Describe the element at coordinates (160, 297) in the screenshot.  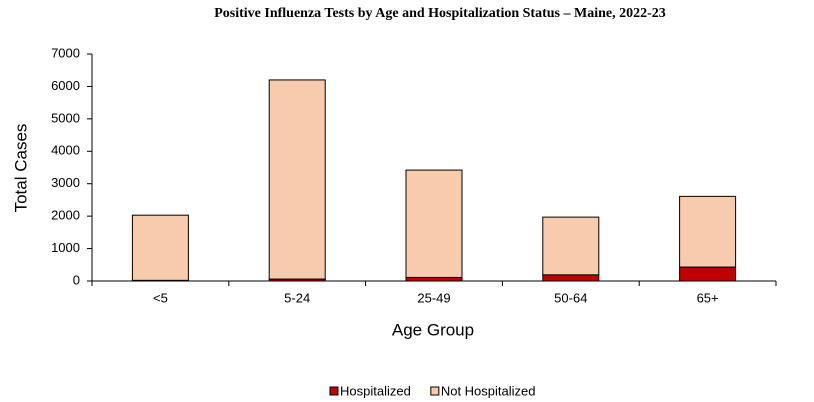
I see `x-tick-label: <5` at that location.